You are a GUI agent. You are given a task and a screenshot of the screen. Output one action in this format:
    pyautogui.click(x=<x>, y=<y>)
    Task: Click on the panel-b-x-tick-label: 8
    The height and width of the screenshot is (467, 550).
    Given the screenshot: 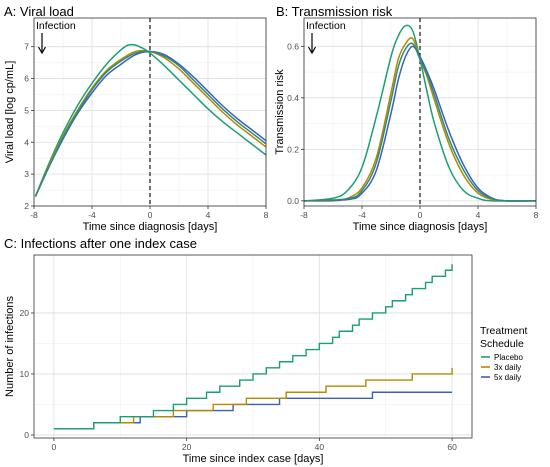 What is the action you would take?
    pyautogui.click(x=536, y=215)
    